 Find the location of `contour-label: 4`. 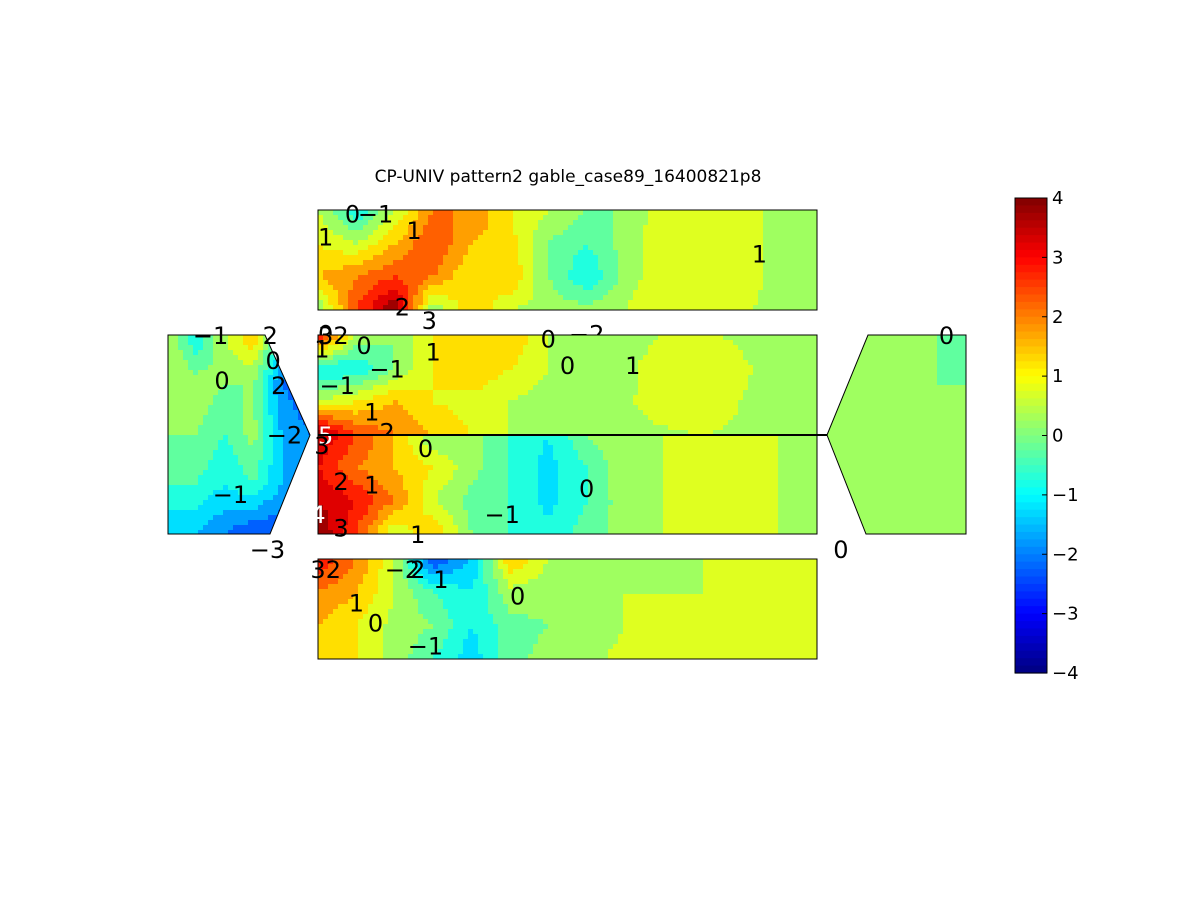

contour-label: 4 is located at coordinates (317, 515).